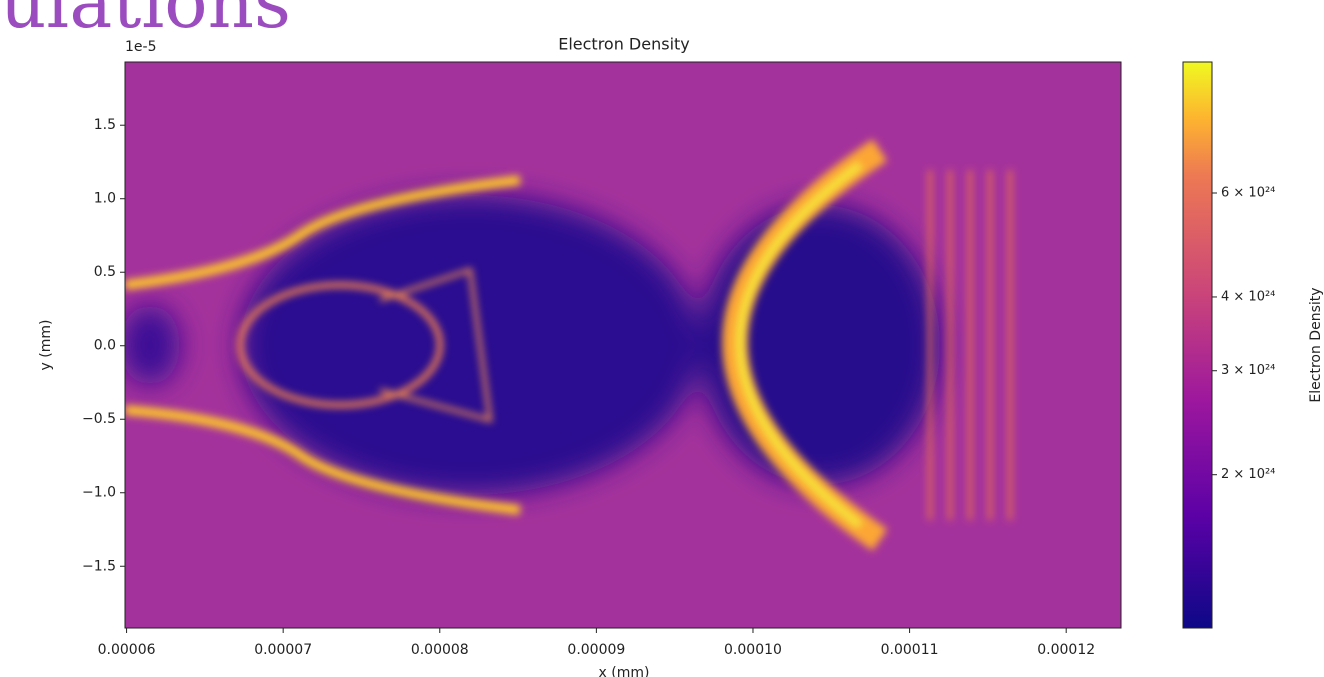  Describe the element at coordinates (105, 199) in the screenshot. I see `y-tick-label: 1.0` at that location.